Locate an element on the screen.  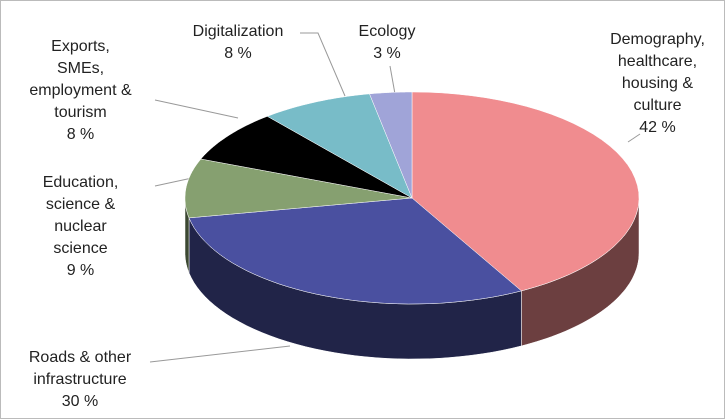
value-label: 30 % is located at coordinates (80, 401).